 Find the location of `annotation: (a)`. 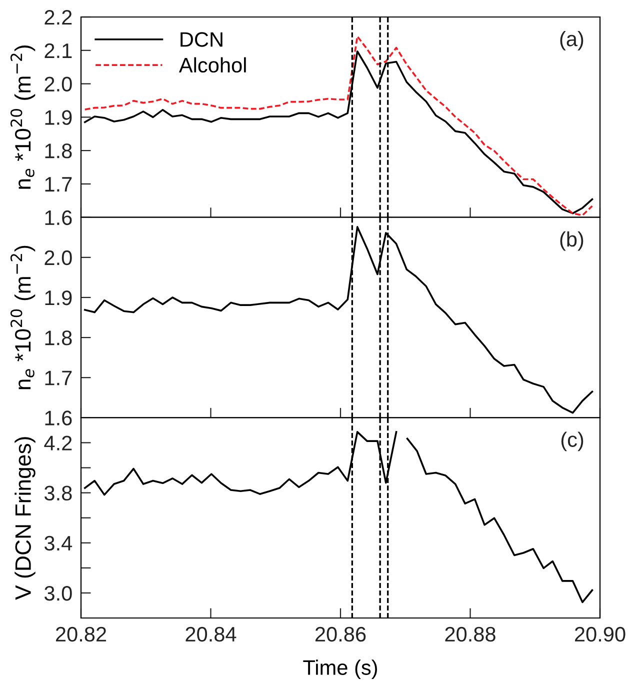

annotation: (a) is located at coordinates (572, 40).